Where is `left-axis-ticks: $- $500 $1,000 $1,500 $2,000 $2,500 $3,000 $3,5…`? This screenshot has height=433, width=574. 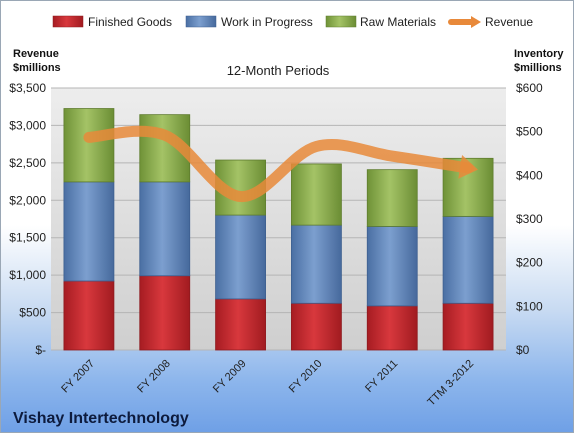 left-axis-ticks: $- $500 $1,000 $1,500 $2,000 $2,500 $3,000 $3,5… is located at coordinates (27, 219).